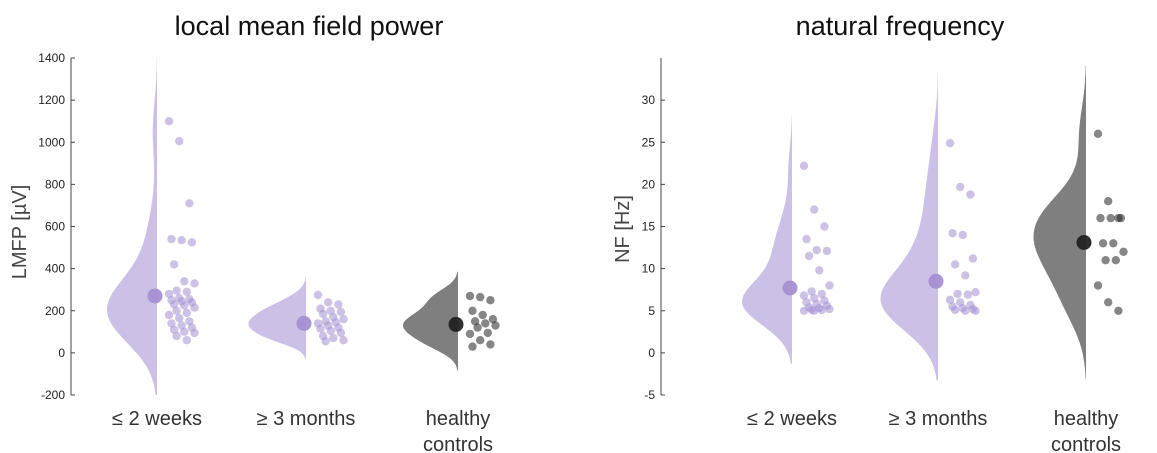  I want to click on y-tick-label: 600, so click(55, 227).